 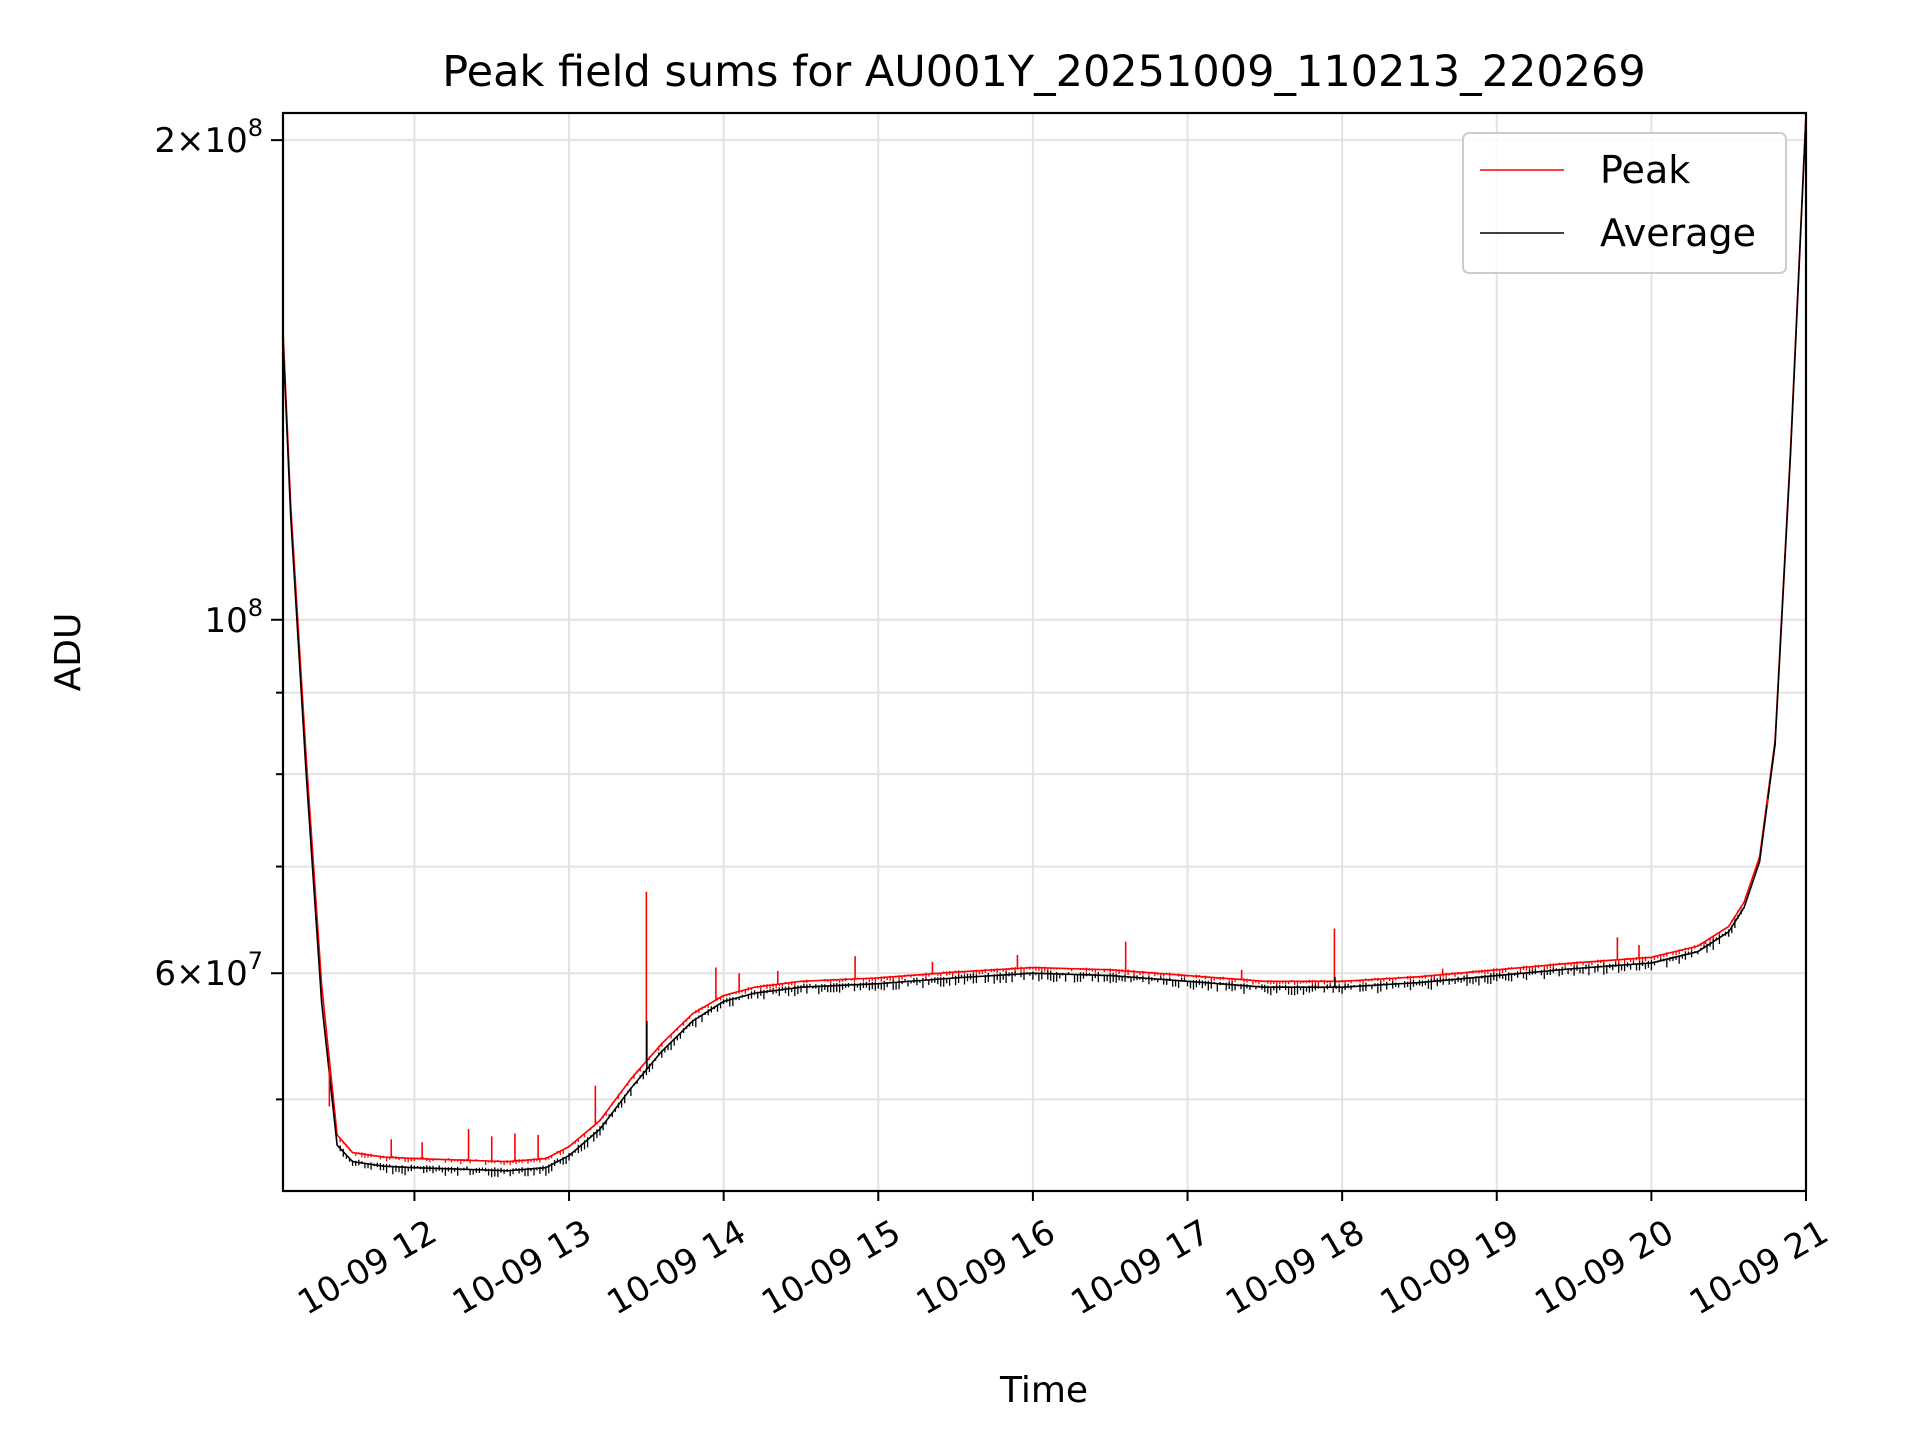 I want to click on x-tick-label: 10-09 13, so click(x=522, y=1267).